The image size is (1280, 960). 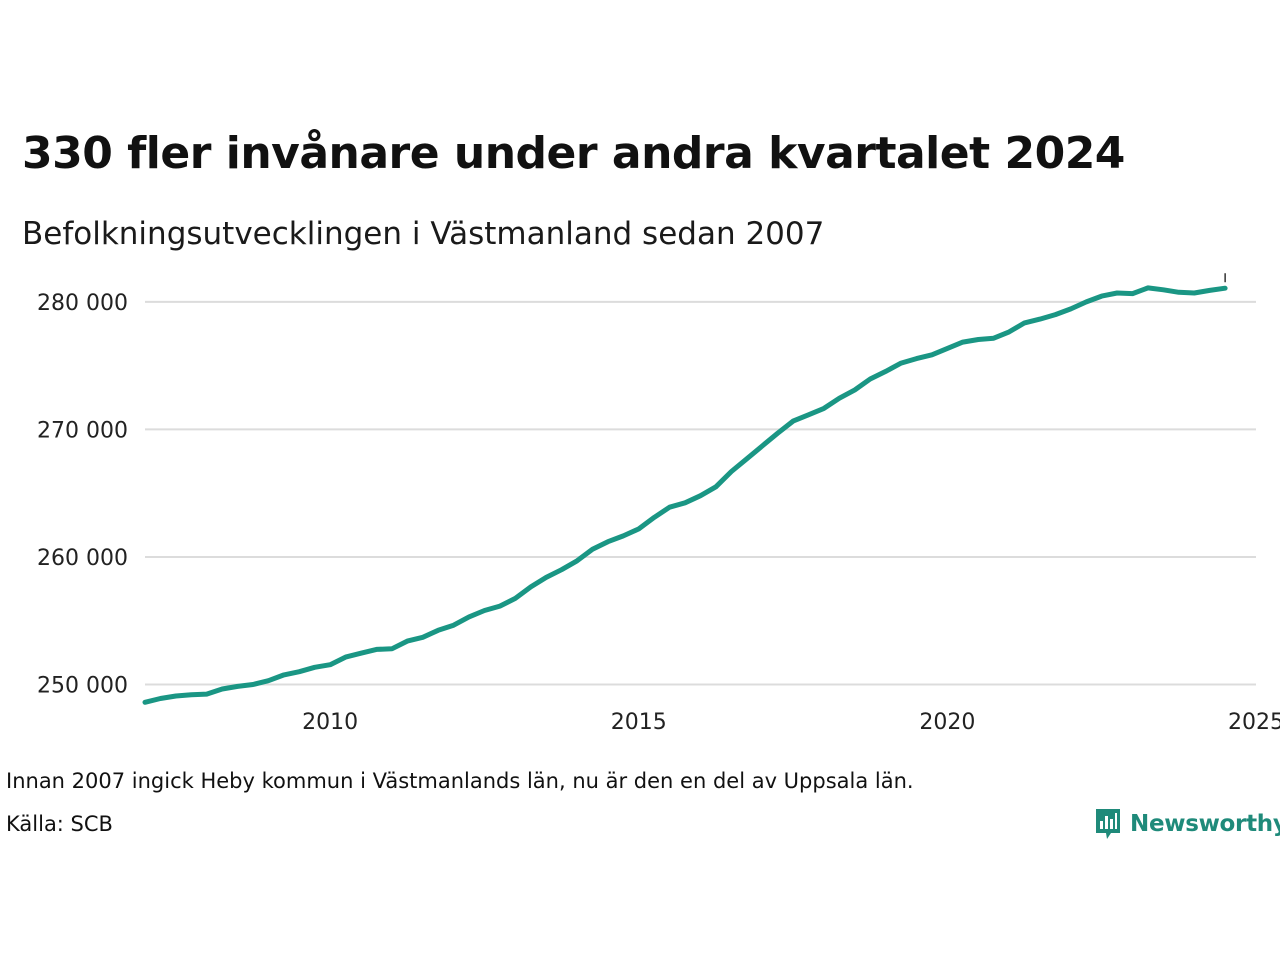 What do you see at coordinates (1108, 824) in the screenshot?
I see `bar-chart-speech-icon` at bounding box center [1108, 824].